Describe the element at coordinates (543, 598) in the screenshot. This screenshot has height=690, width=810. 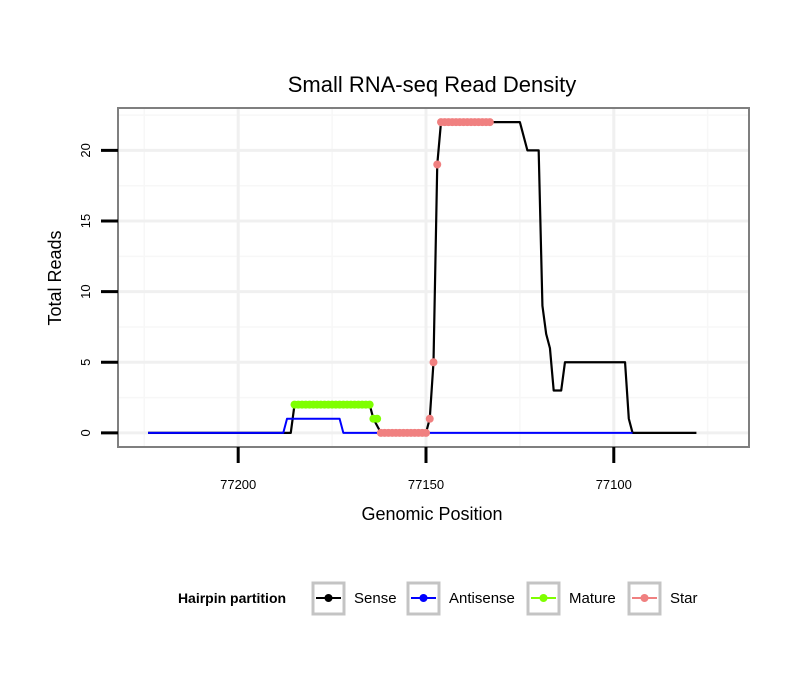
I see `legend-key-dot-mature` at that location.